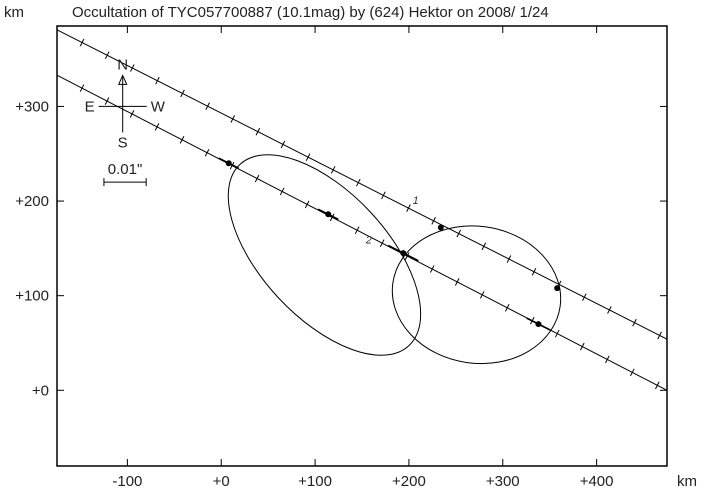  I want to click on y-tick-label: +0, so click(40, 390).